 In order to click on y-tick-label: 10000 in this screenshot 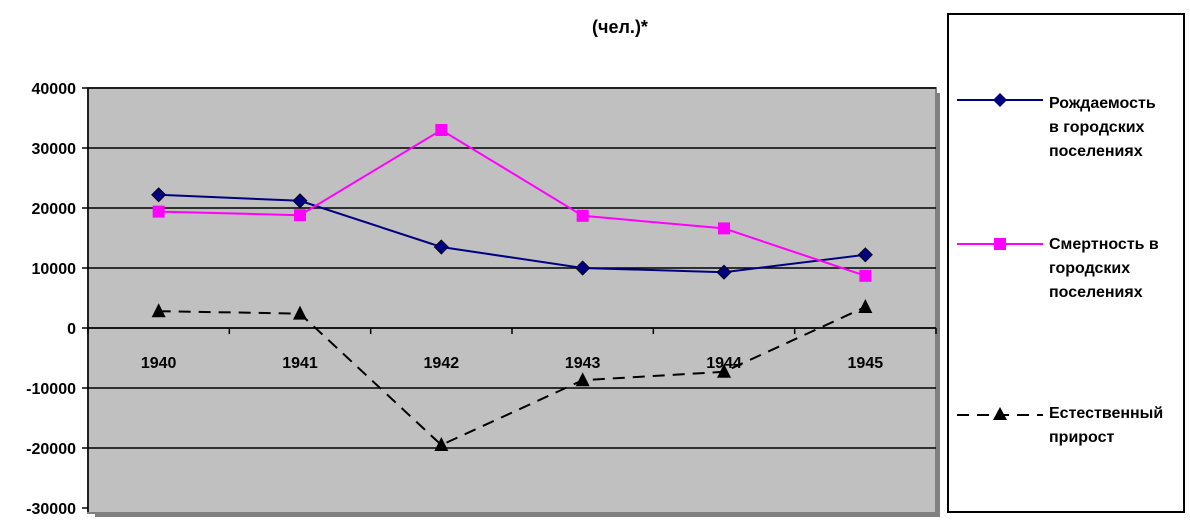, I will do `click(54, 269)`.